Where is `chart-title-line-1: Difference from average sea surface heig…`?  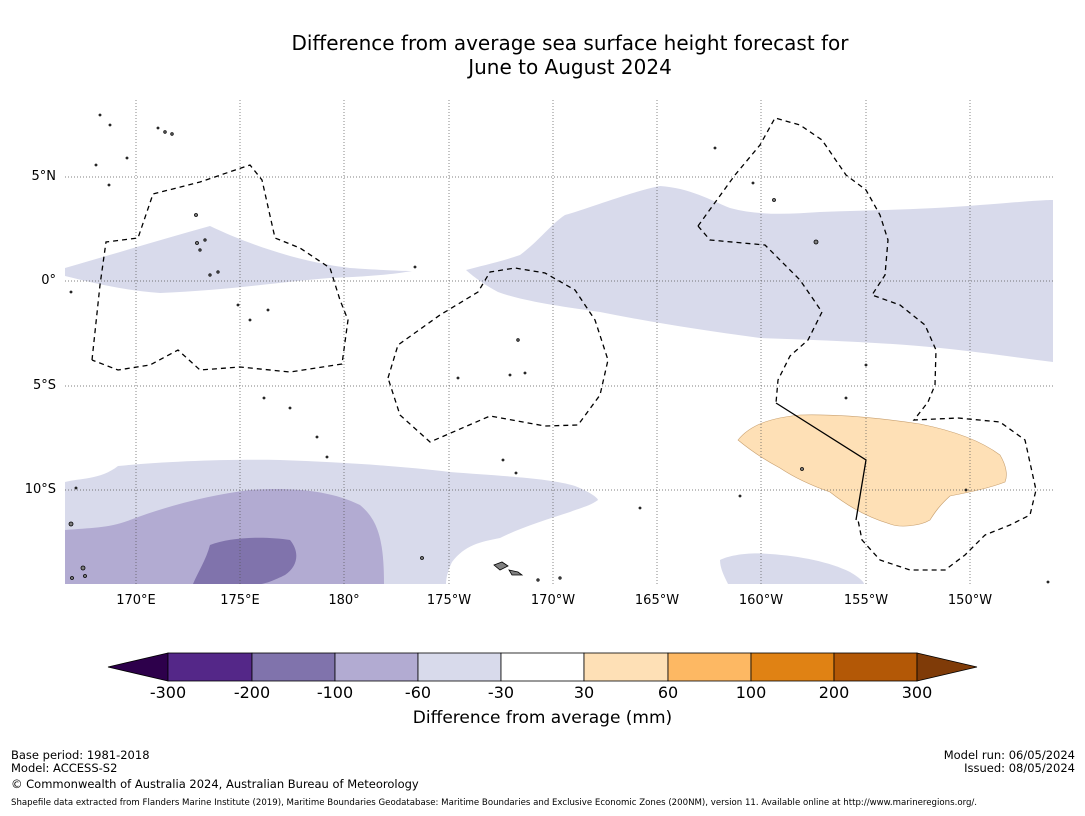 chart-title-line-1: Difference from average sea surface heig… is located at coordinates (570, 43).